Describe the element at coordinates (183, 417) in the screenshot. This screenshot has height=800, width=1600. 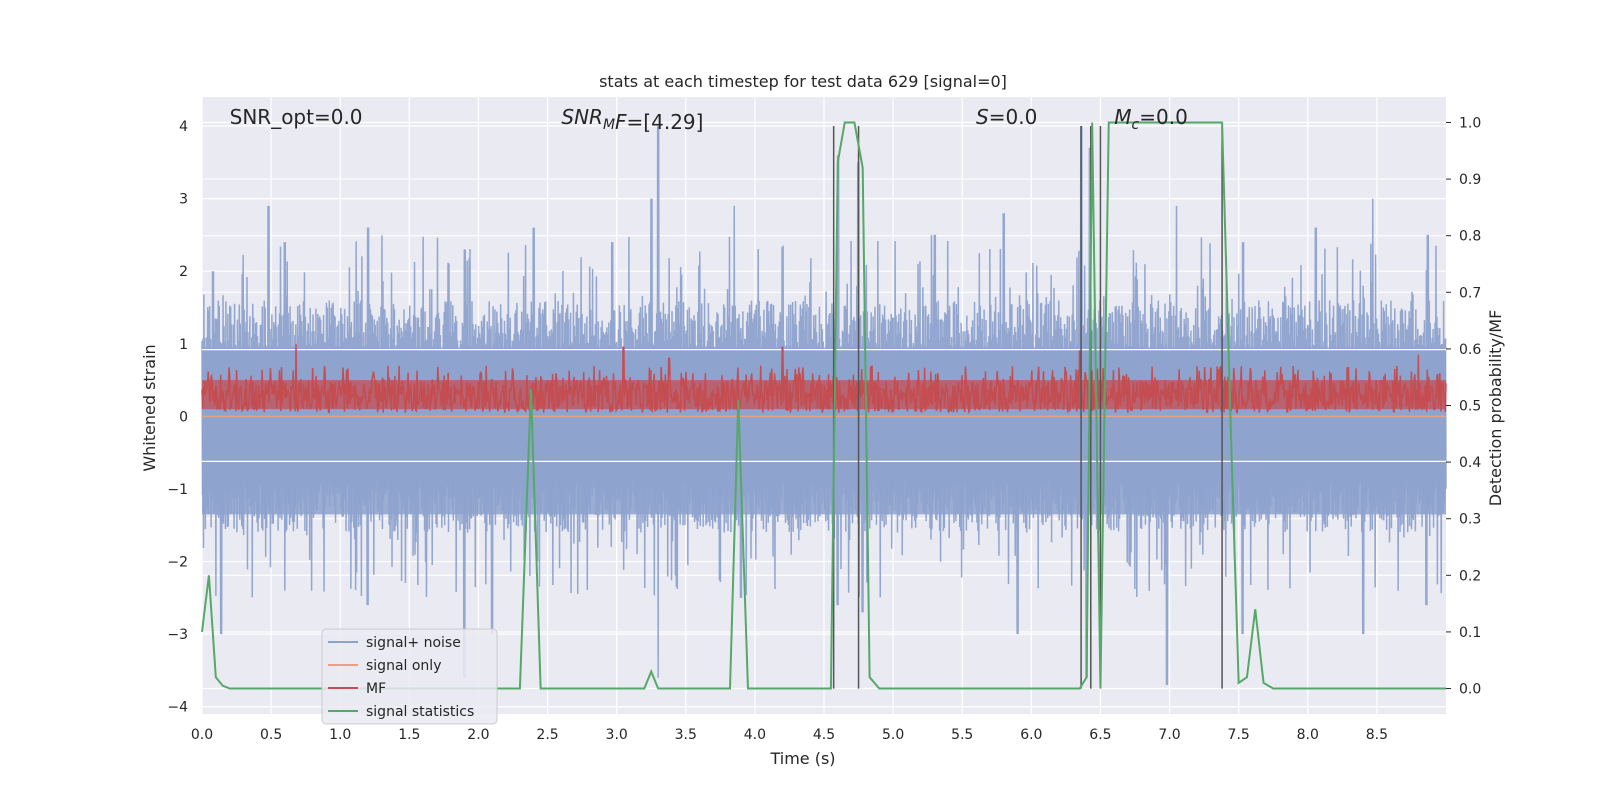
I see `y-left-tick-label: 0` at that location.